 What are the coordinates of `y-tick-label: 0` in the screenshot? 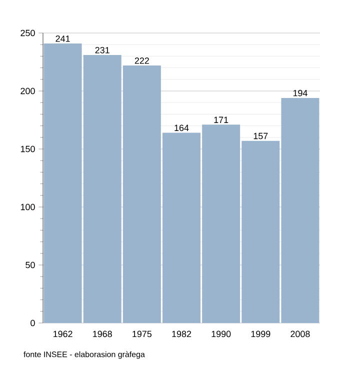 It's located at (32, 323).